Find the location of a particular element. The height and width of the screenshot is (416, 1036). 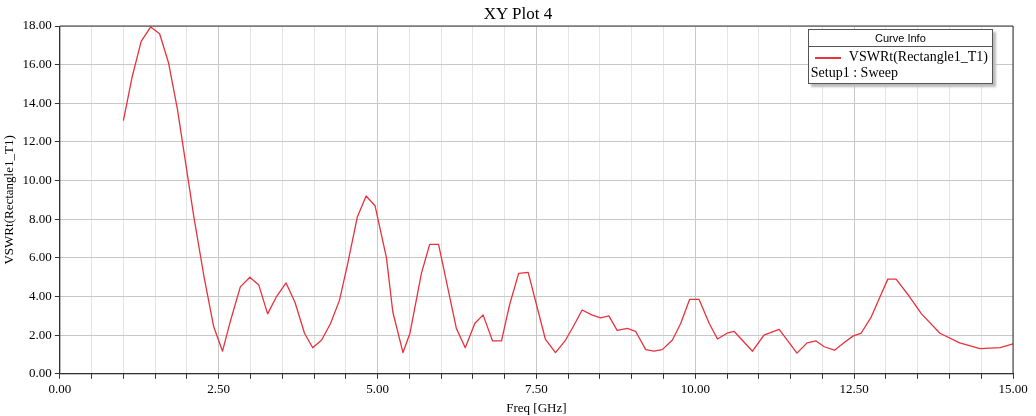

y-tick-label: 8.00 is located at coordinates (40, 218).